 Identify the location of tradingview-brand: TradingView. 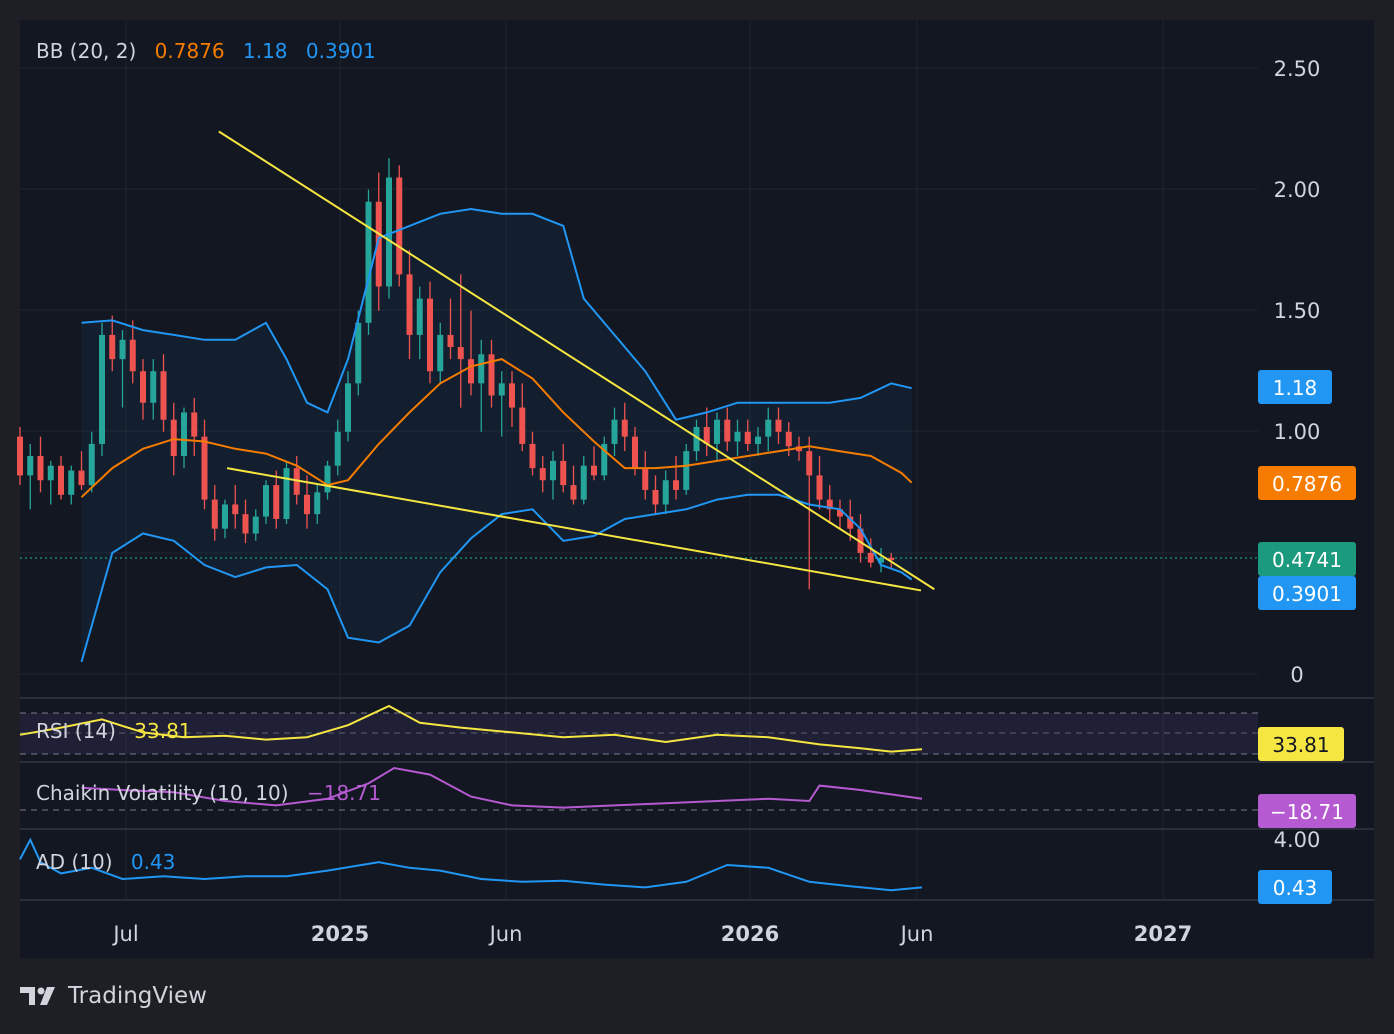
(113, 996).